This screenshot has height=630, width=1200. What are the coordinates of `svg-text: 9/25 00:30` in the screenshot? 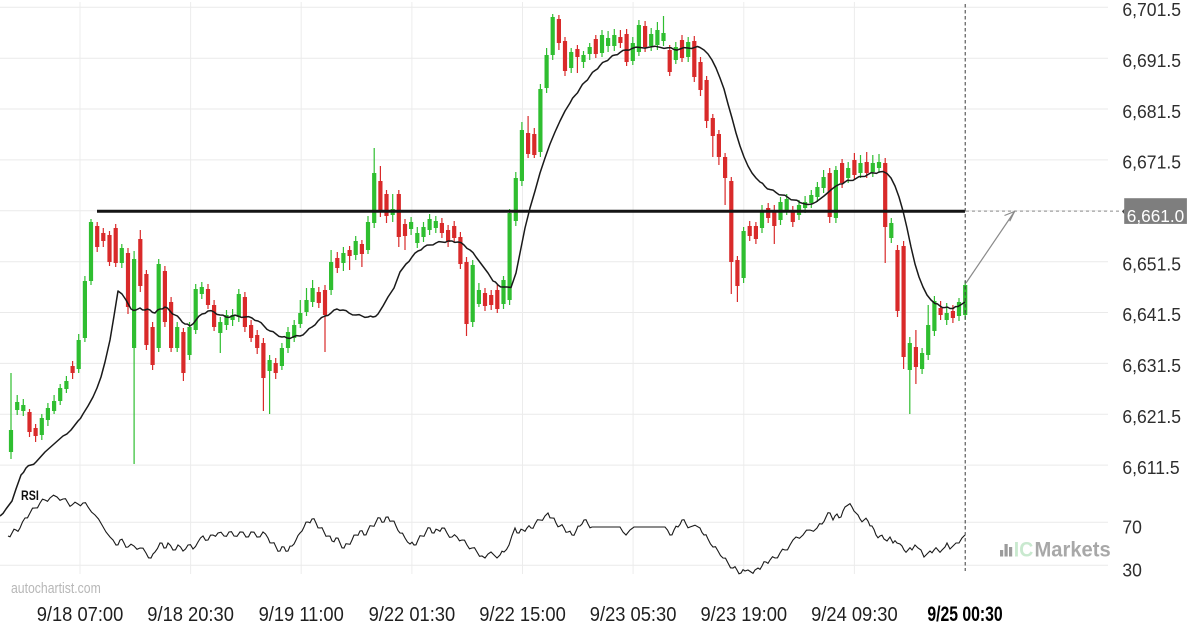 It's located at (964, 614).